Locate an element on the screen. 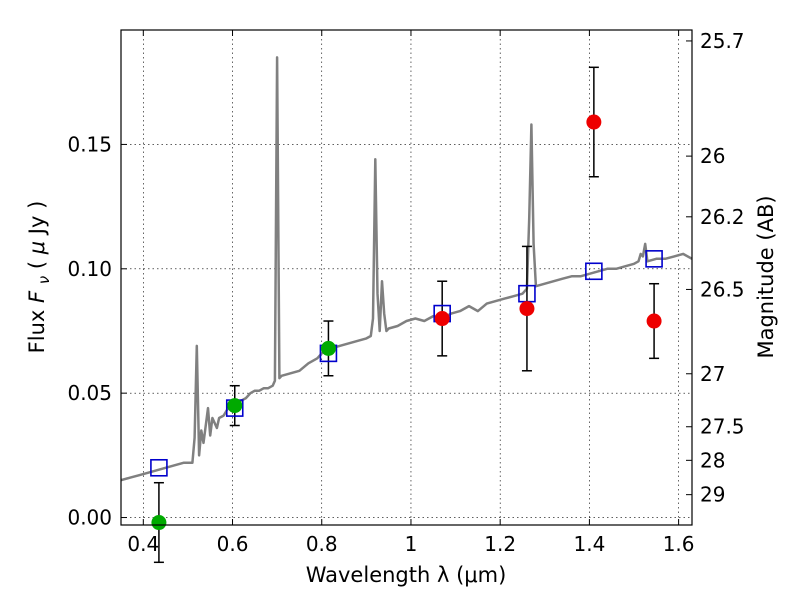 This screenshot has height=600, width=800. x-tick-label: 1 is located at coordinates (411, 544).